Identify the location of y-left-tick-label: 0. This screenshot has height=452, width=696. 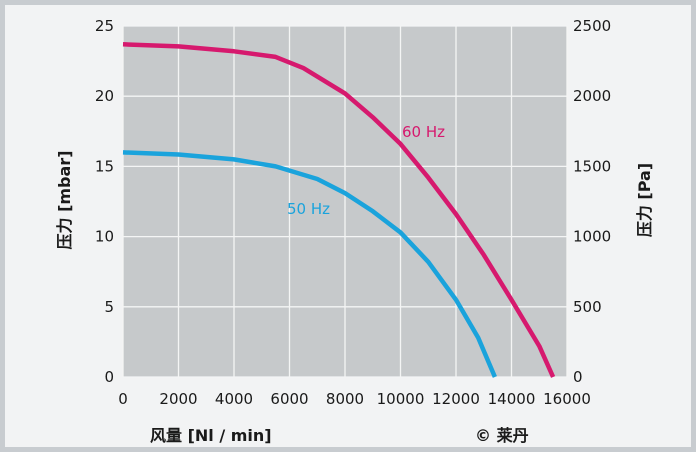
(109, 377).